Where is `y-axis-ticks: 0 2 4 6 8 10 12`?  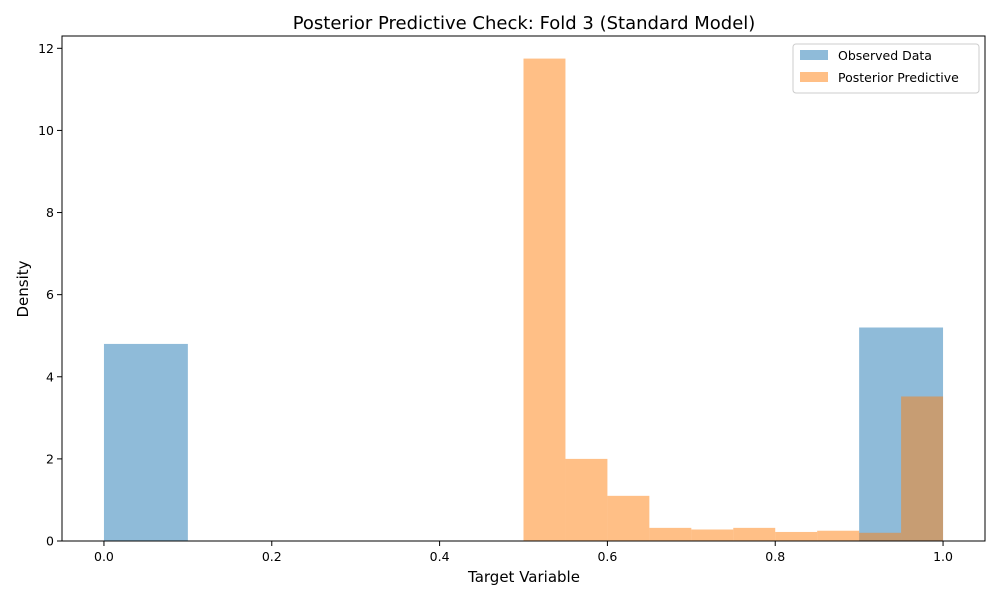
y-axis-ticks: 0 2 4 6 8 10 12 is located at coordinates (50, 295).